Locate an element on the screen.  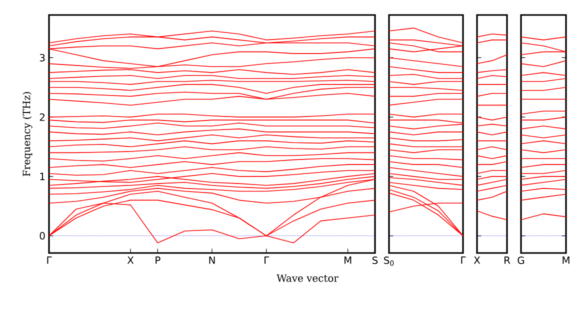
x-tick-label: S$_{0}$ is located at coordinates (389, 261).